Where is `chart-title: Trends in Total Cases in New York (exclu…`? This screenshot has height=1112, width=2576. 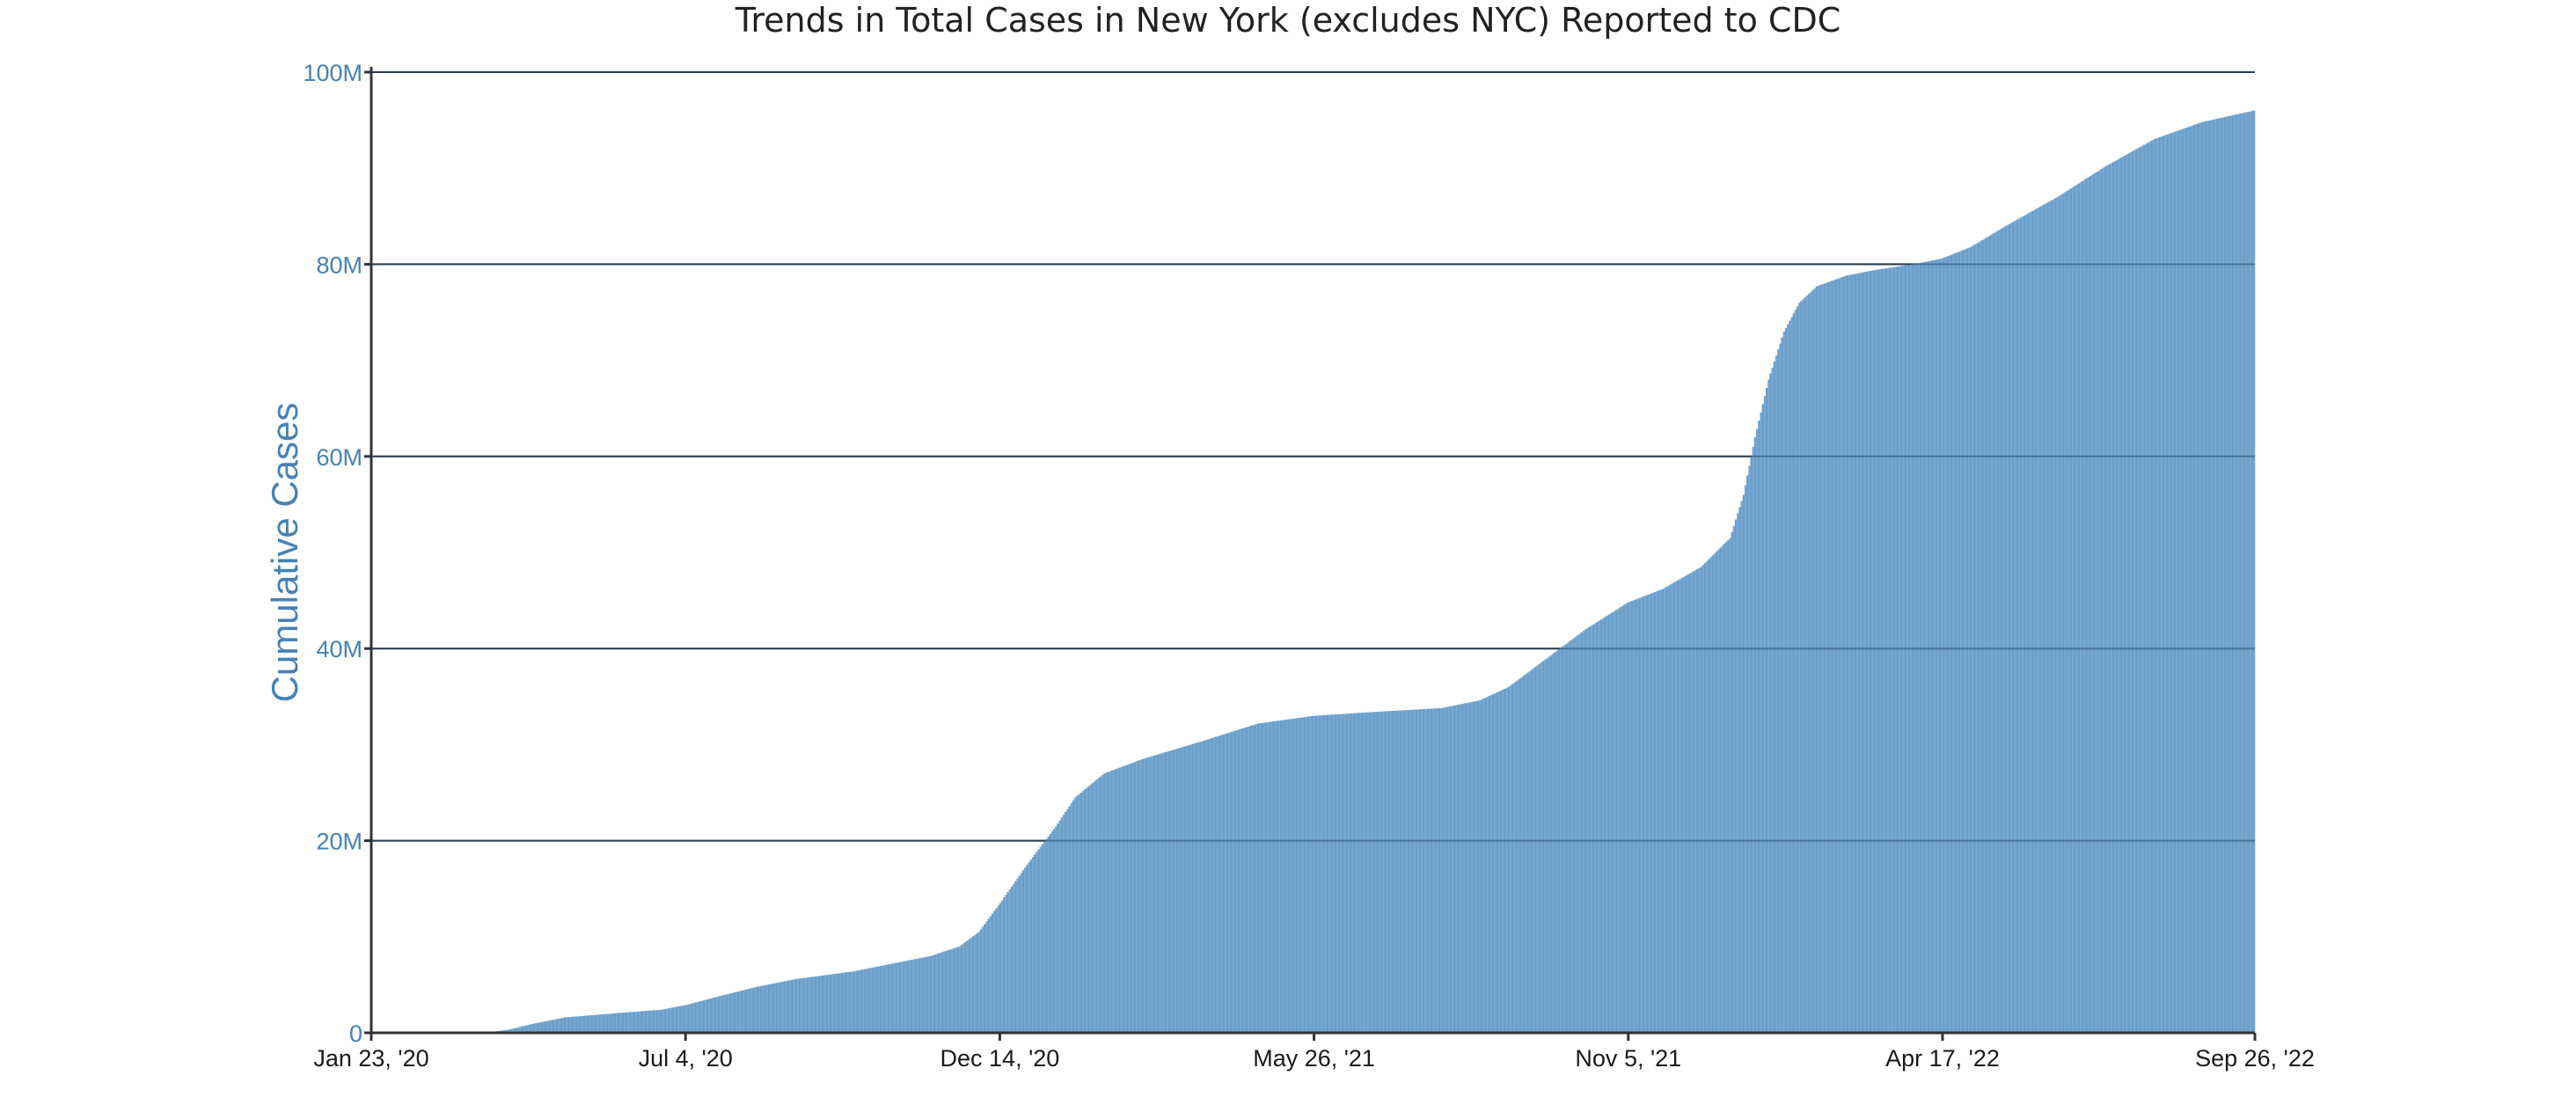
chart-title: Trends in Total Cases in New York (exclu… is located at coordinates (1288, 20).